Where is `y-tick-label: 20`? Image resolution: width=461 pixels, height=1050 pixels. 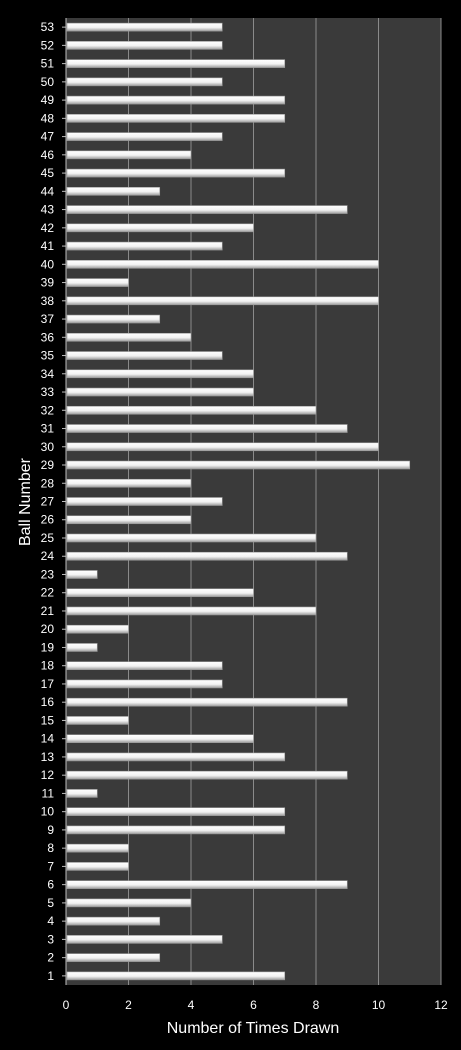 y-tick-label: 20 is located at coordinates (48, 629).